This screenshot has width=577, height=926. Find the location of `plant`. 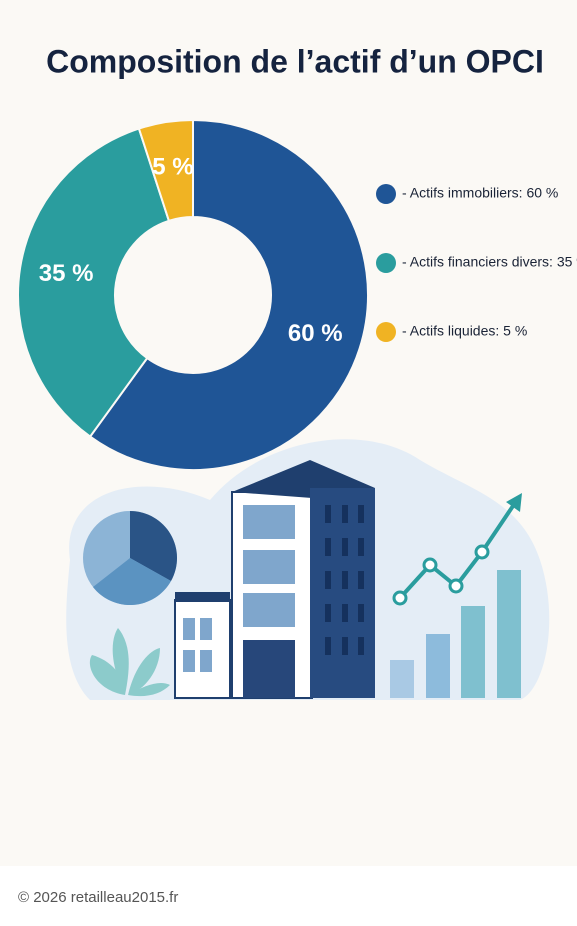

plant is located at coordinates (129, 662).